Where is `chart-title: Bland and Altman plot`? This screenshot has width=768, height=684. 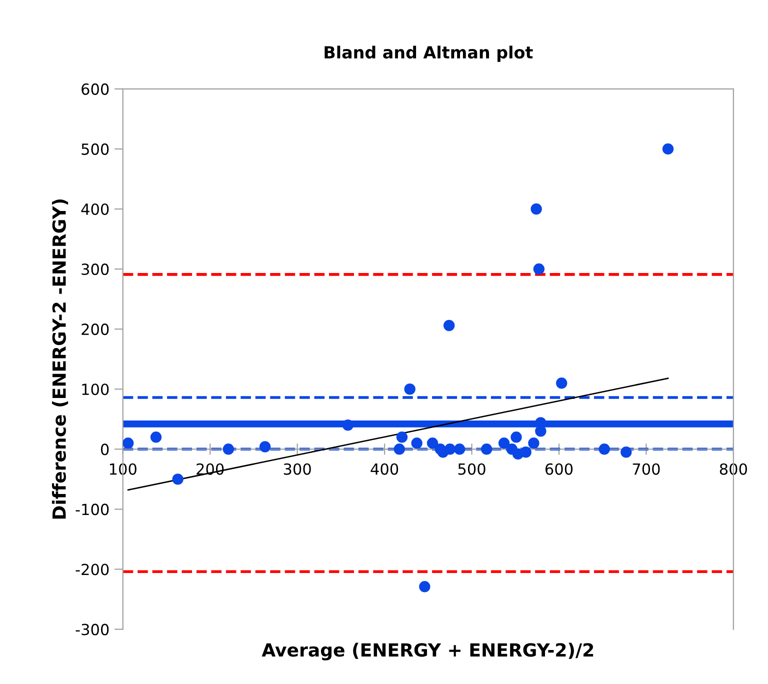
chart-title: Bland and Altman plot is located at coordinates (428, 54).